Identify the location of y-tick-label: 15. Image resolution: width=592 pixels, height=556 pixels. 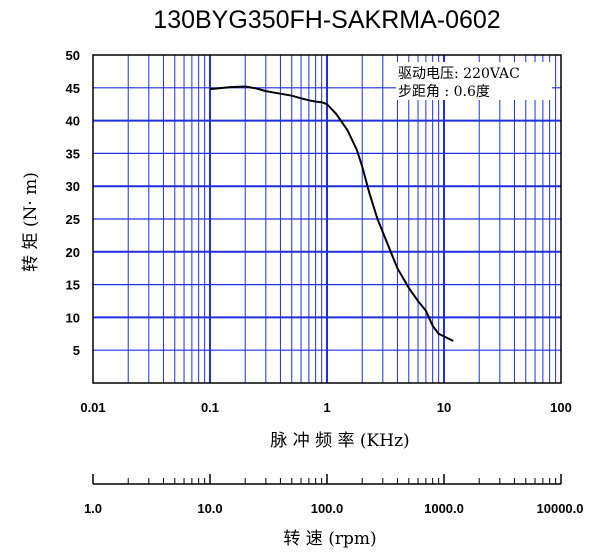
(73, 285).